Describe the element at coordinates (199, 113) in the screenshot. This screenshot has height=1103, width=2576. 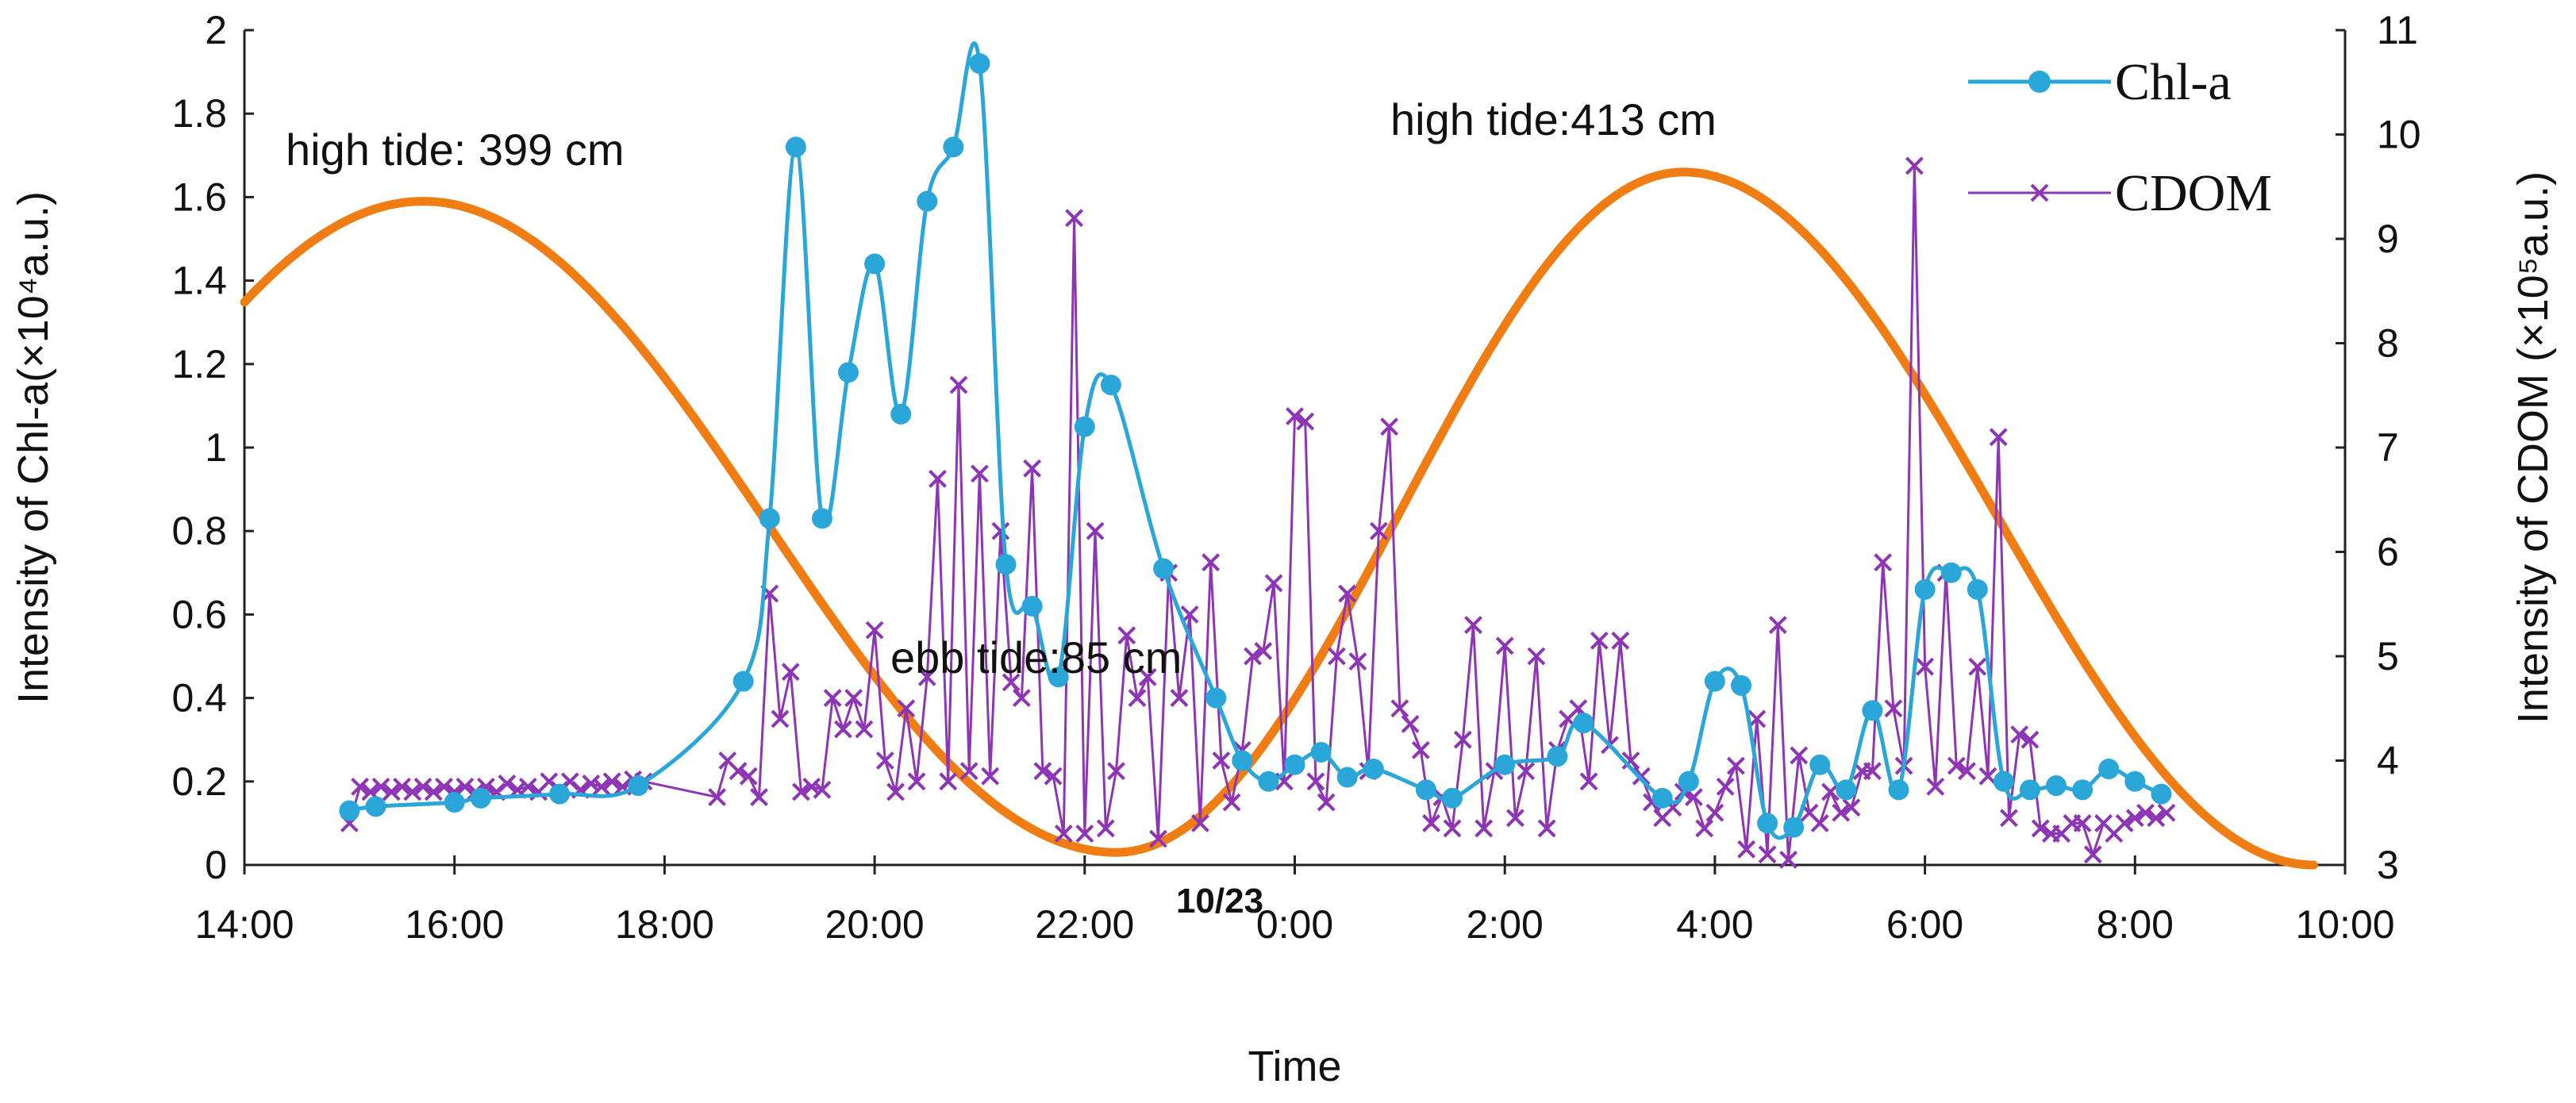
I see `y-left-tick-label: 1.8` at that location.